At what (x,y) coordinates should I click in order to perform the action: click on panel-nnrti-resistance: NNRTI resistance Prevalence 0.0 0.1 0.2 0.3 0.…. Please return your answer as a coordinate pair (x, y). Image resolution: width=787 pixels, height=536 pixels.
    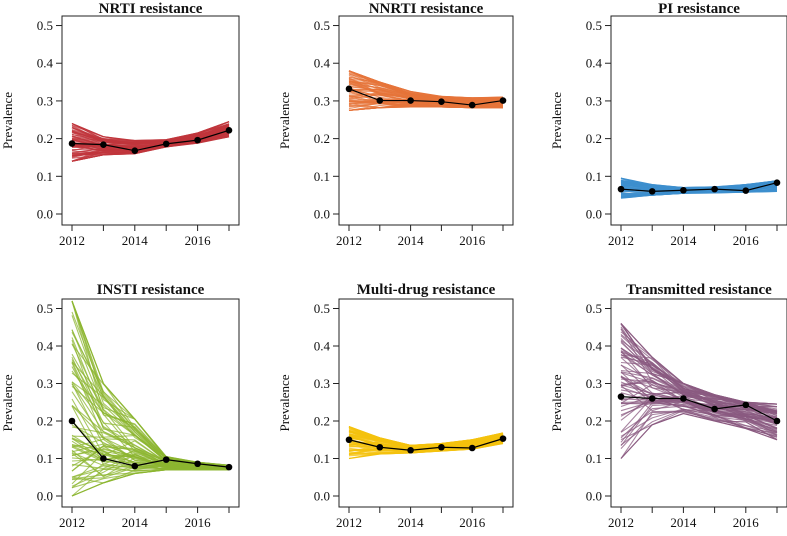
    Looking at the image, I should click on (395, 124).